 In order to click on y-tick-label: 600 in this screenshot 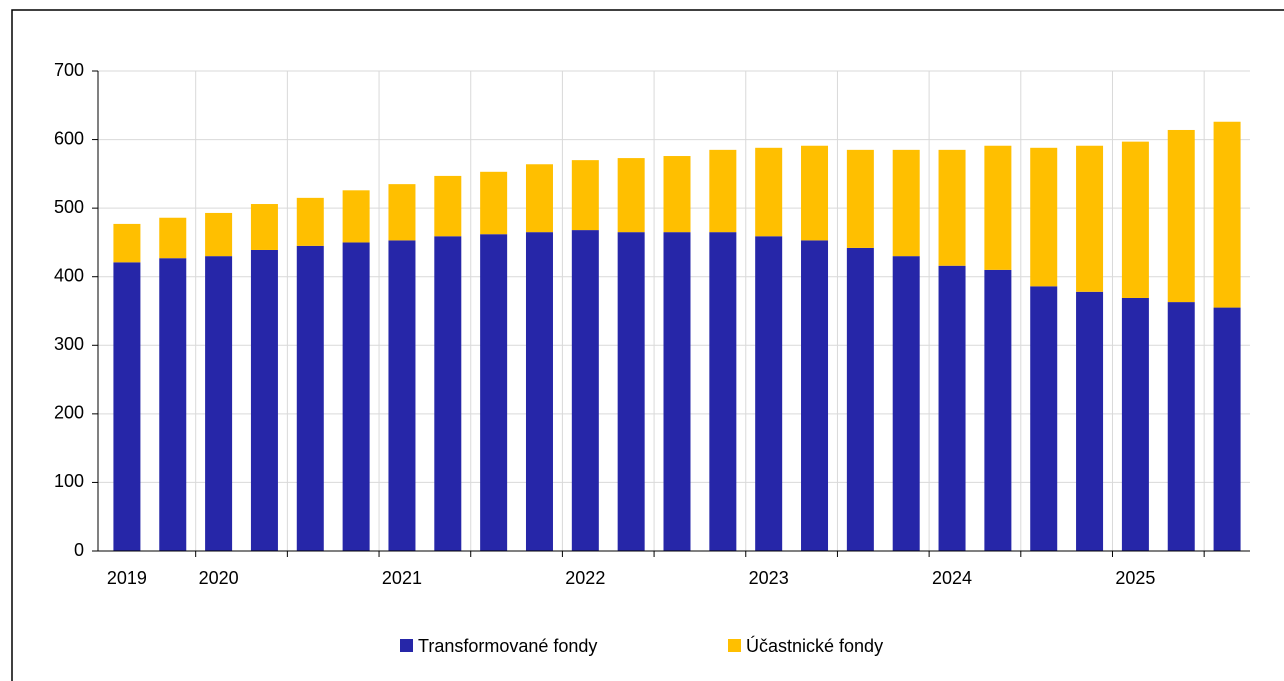, I will do `click(69, 138)`.